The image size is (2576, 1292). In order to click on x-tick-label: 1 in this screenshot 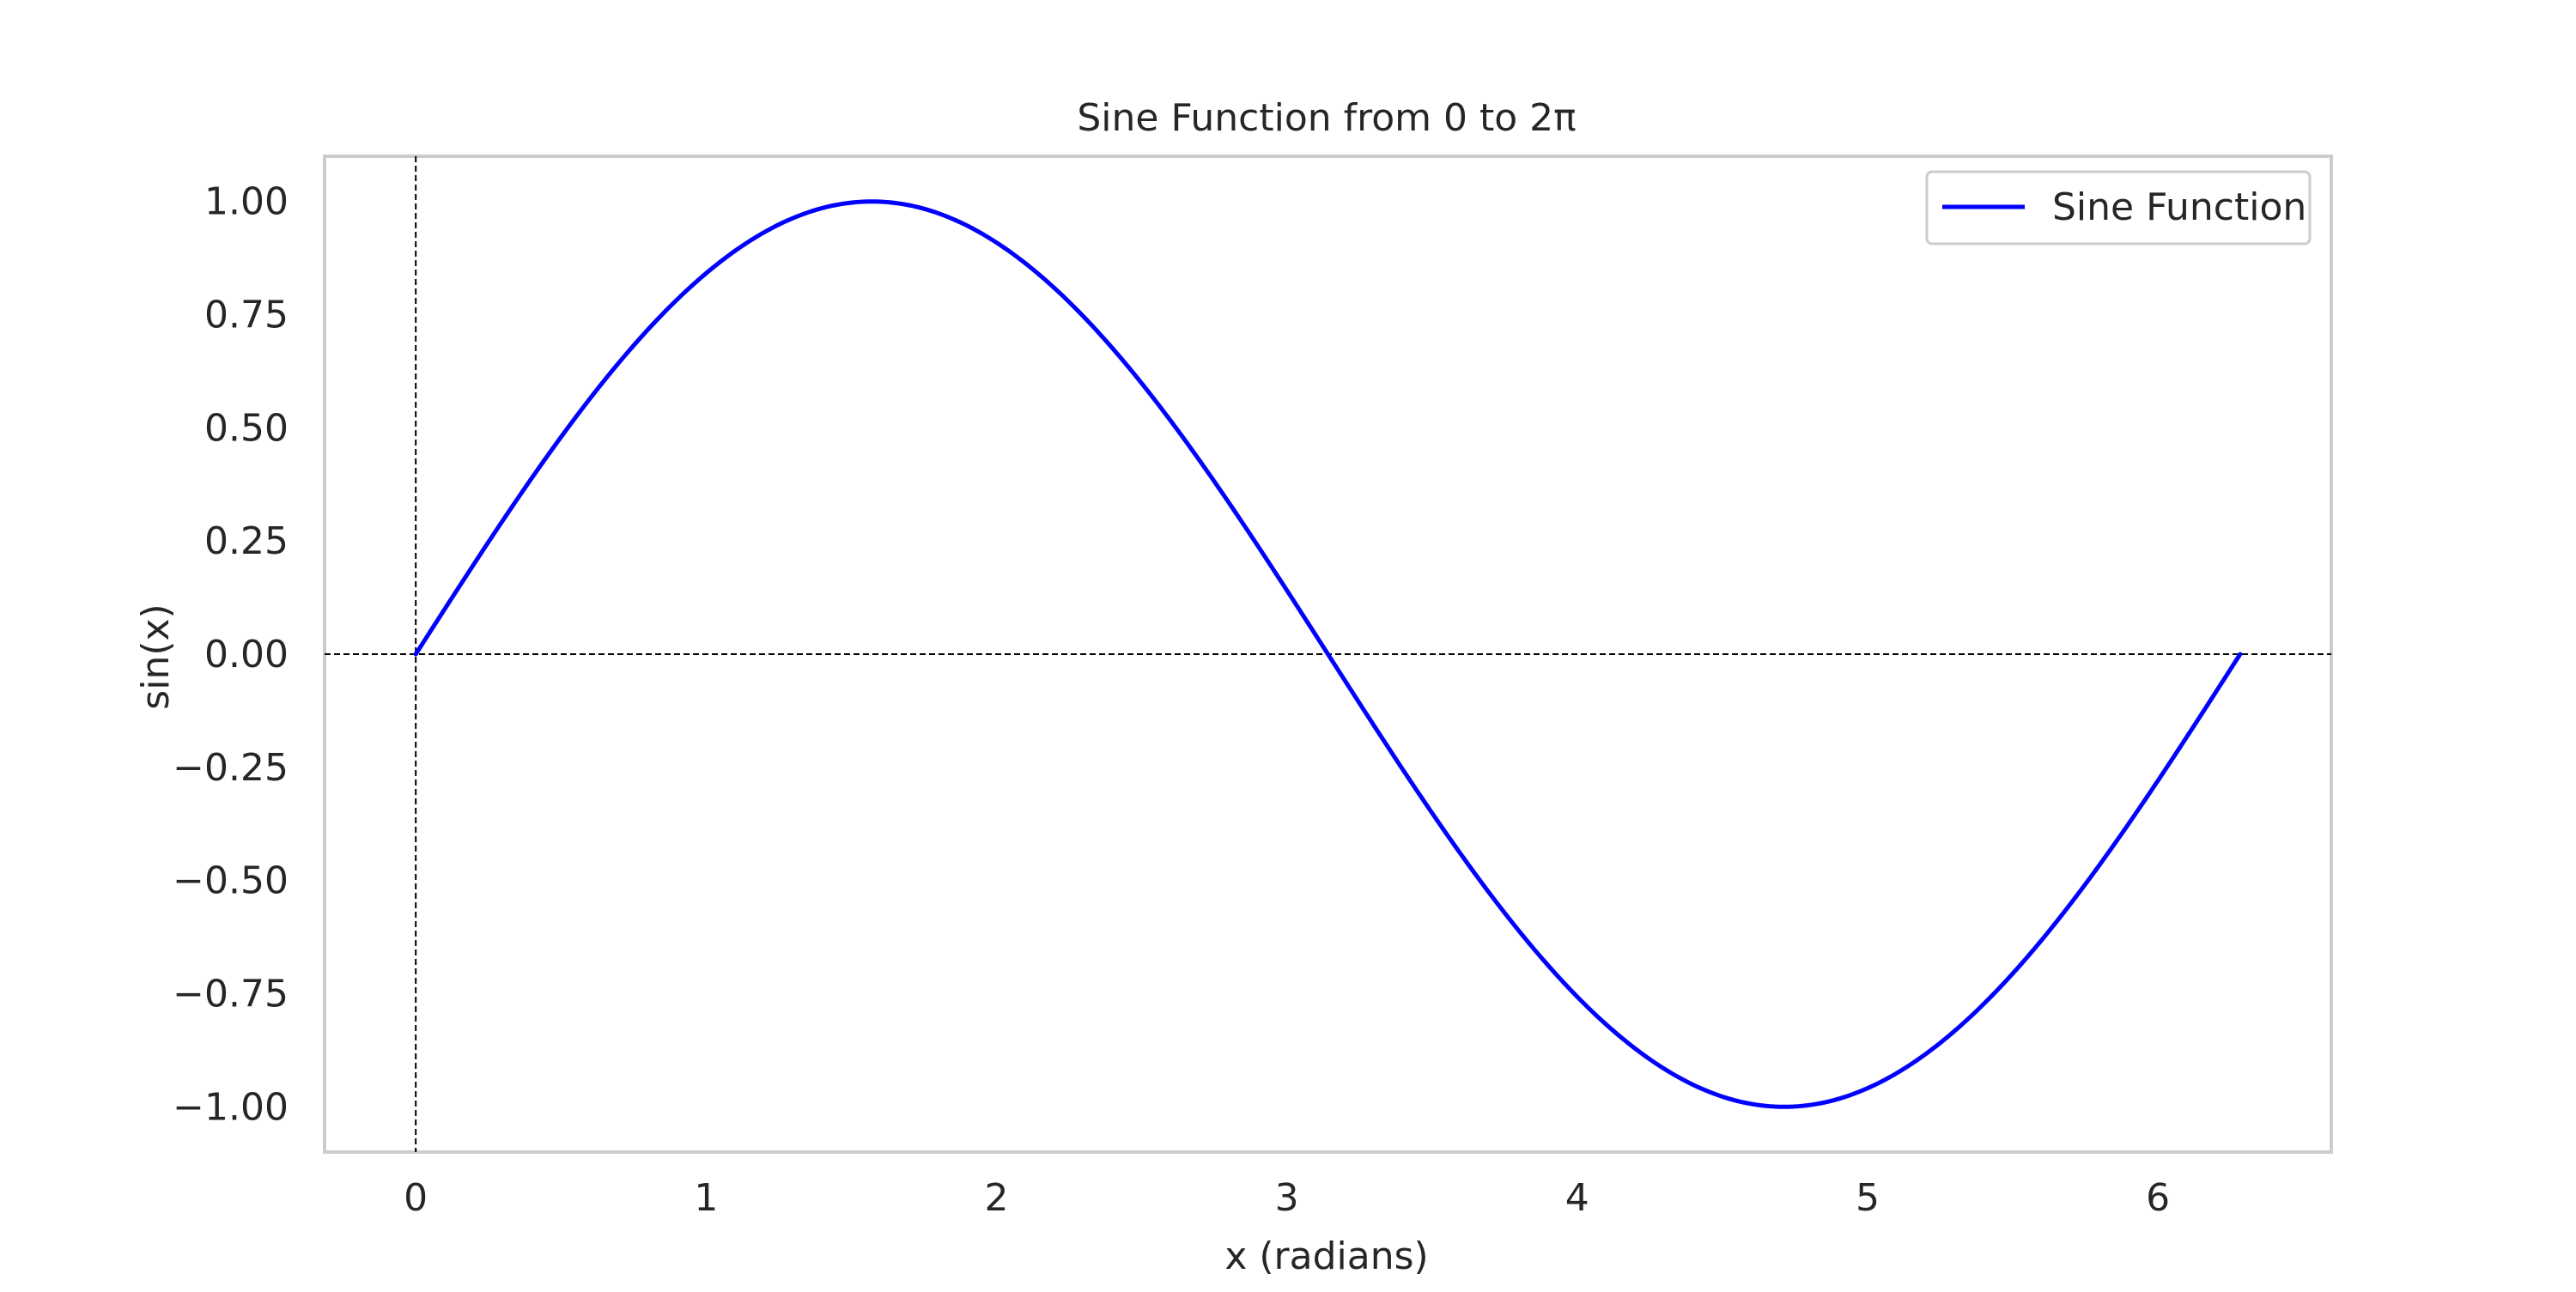, I will do `click(706, 1198)`.